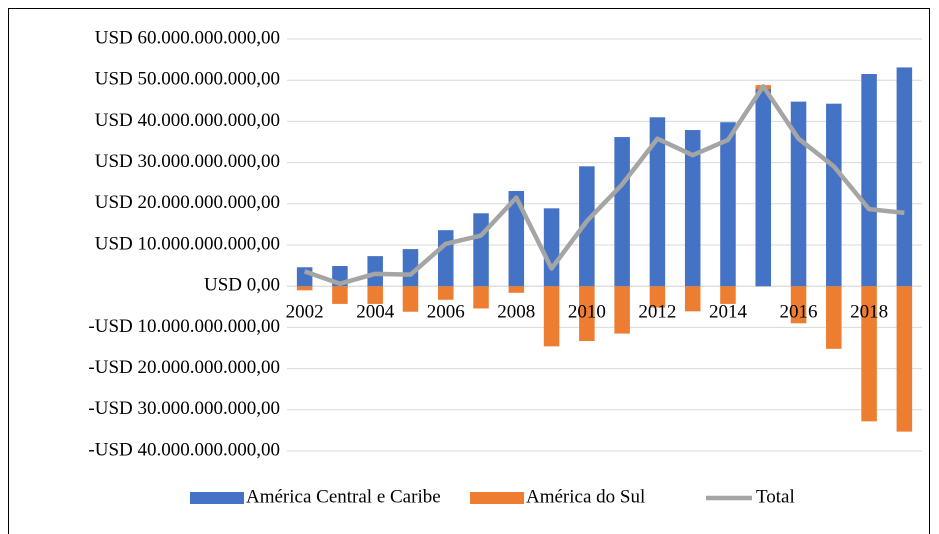  What do you see at coordinates (187, 37) in the screenshot?
I see `y-tick-label: USD 60.000.000.000,00` at bounding box center [187, 37].